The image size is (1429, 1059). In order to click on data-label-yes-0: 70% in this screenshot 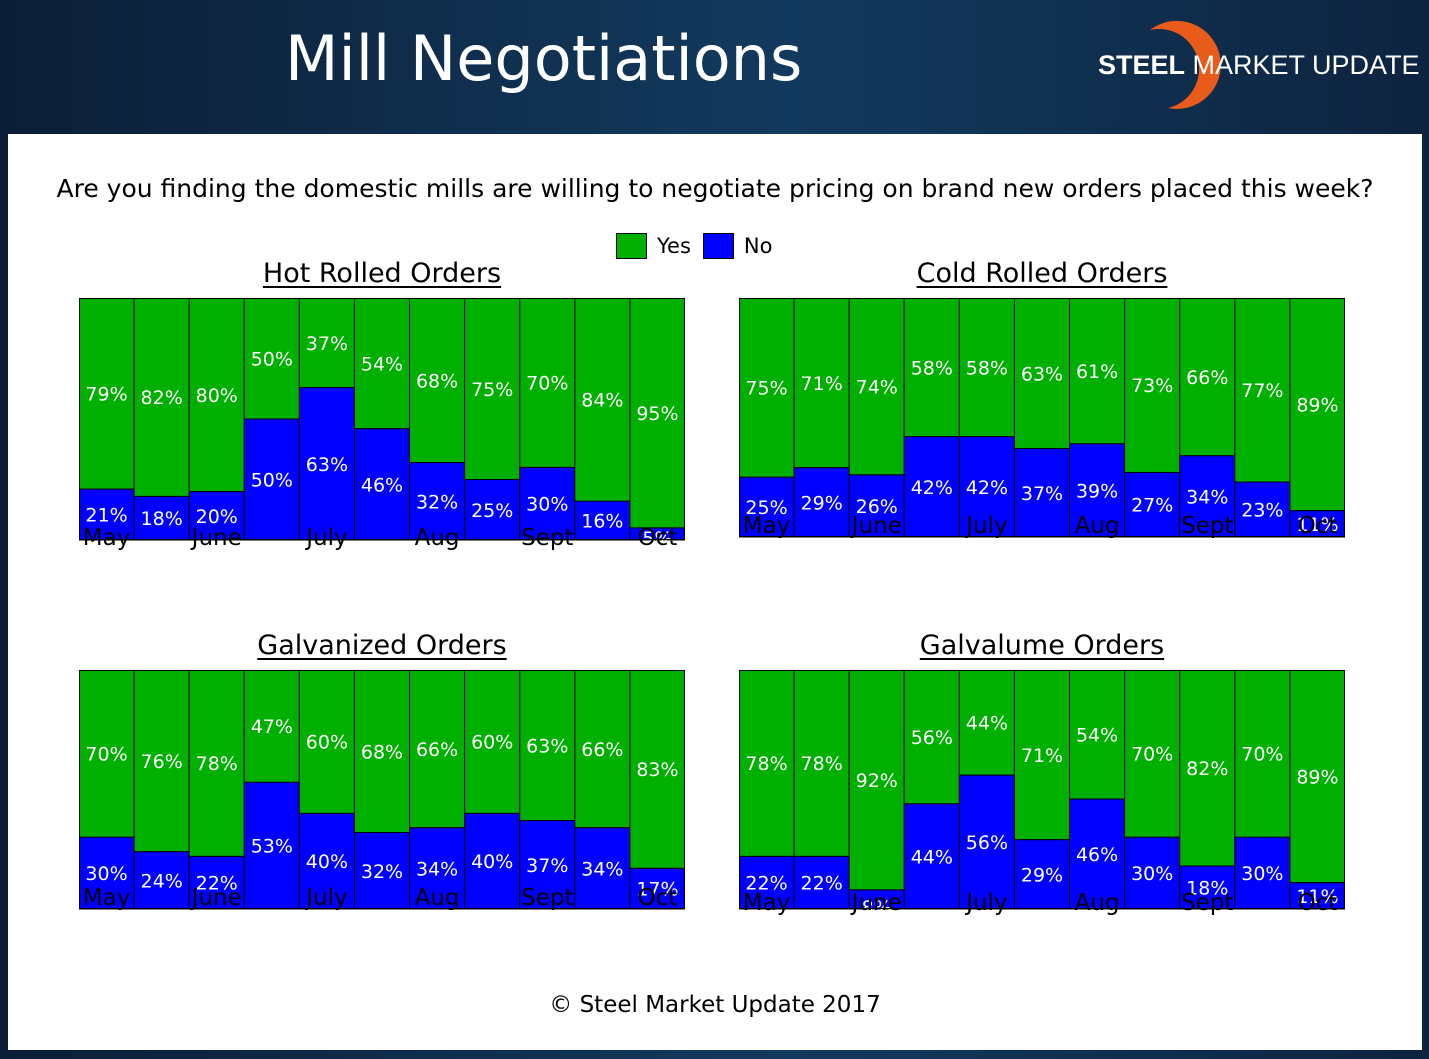, I will do `click(106, 755)`.